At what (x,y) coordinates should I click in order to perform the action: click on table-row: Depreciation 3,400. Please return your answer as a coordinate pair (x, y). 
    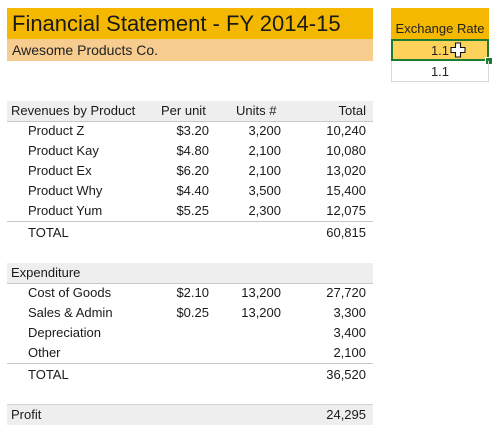
    Looking at the image, I should click on (190, 333).